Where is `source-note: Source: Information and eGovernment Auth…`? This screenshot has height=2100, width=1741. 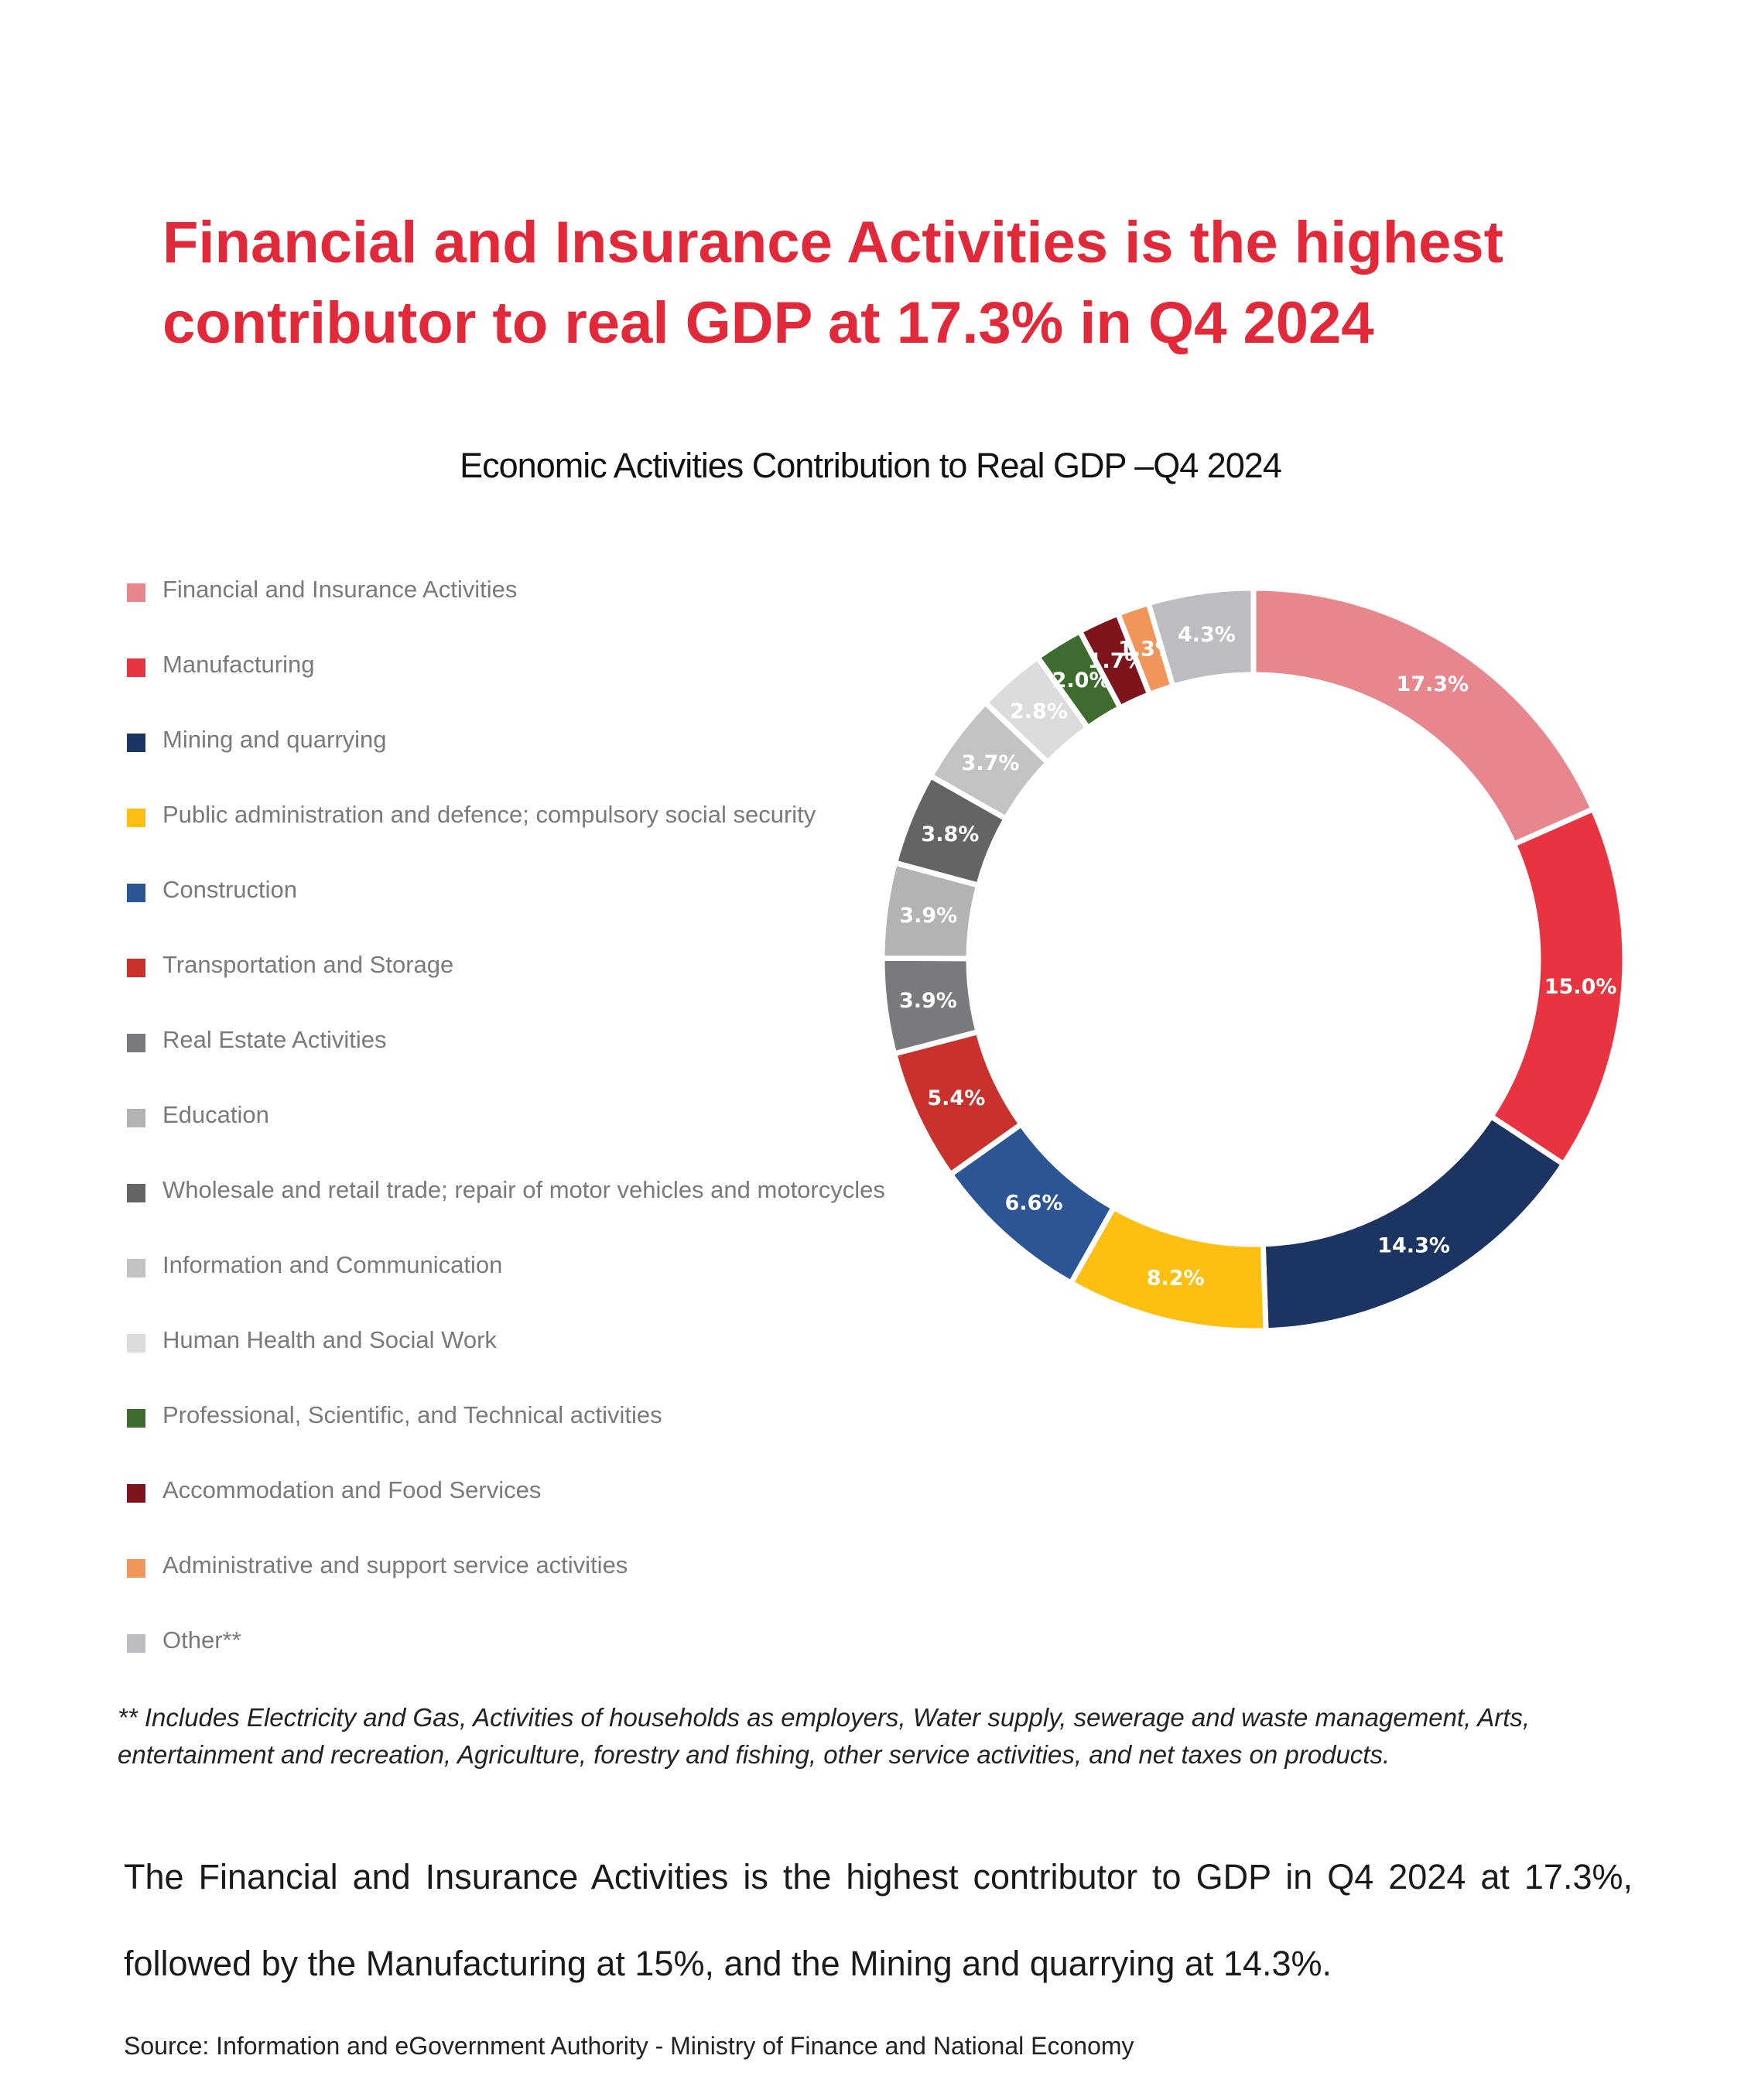
source-note: Source: Information and eGovernment Auth… is located at coordinates (629, 2046).